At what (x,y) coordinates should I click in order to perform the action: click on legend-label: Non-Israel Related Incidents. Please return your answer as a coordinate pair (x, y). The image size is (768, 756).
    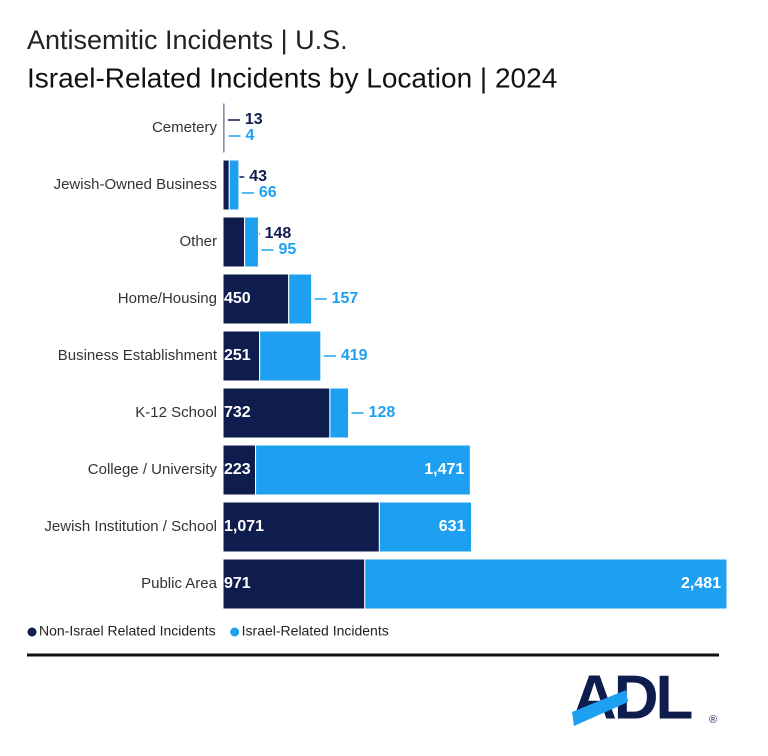
    Looking at the image, I should click on (127, 631).